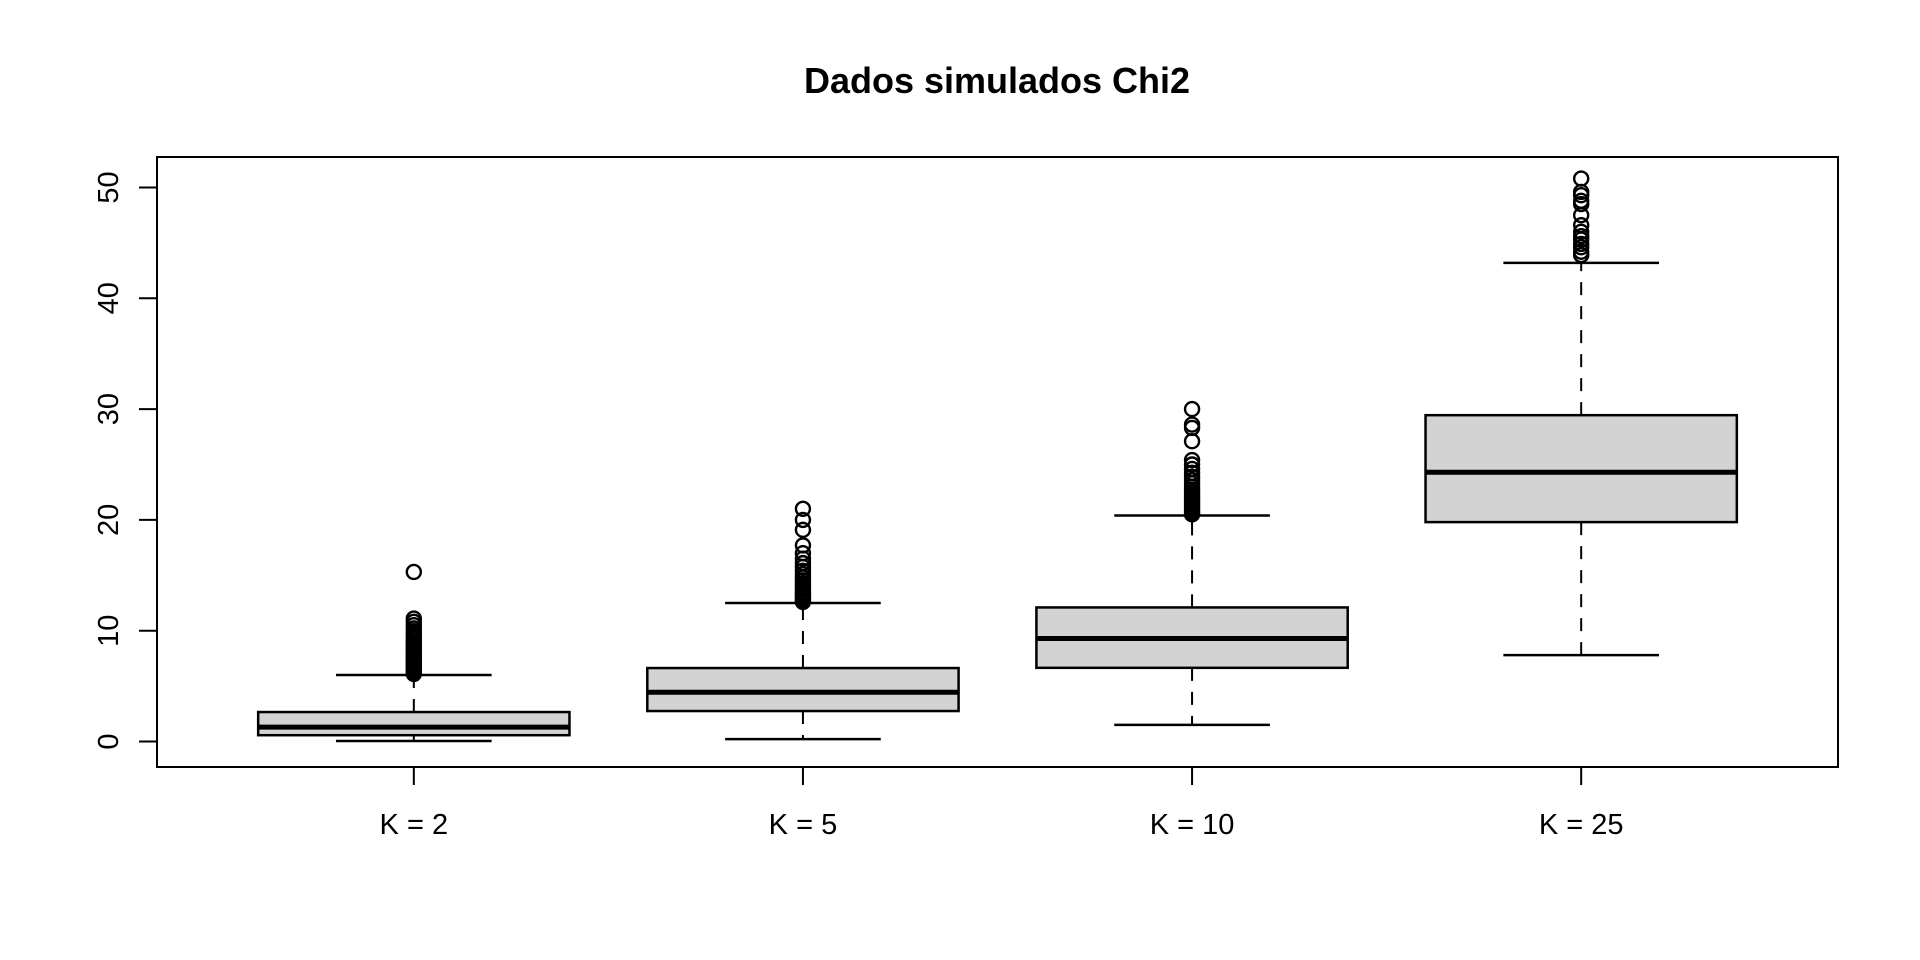  I want to click on boxplot-k25, so click(1581, 413).